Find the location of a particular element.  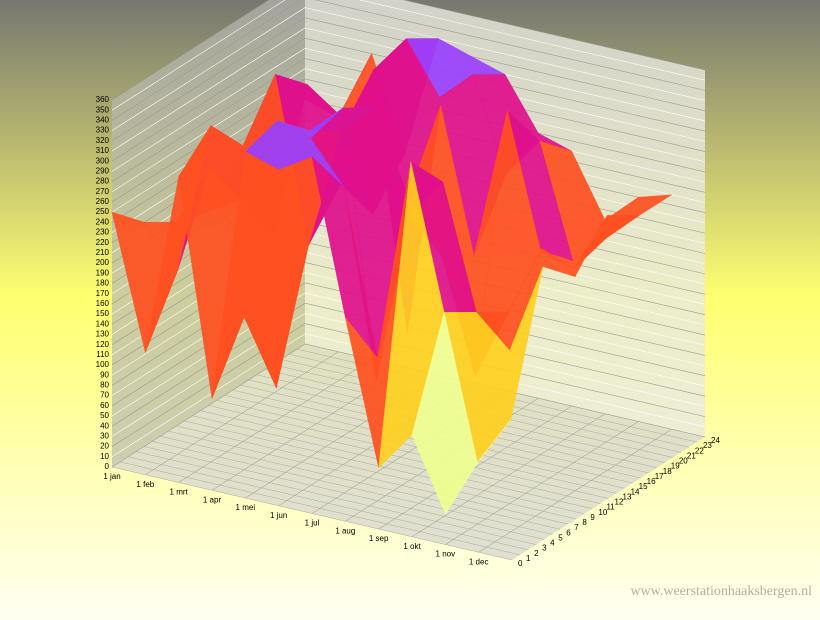

x-tick-label: 1 jun is located at coordinates (278, 515).